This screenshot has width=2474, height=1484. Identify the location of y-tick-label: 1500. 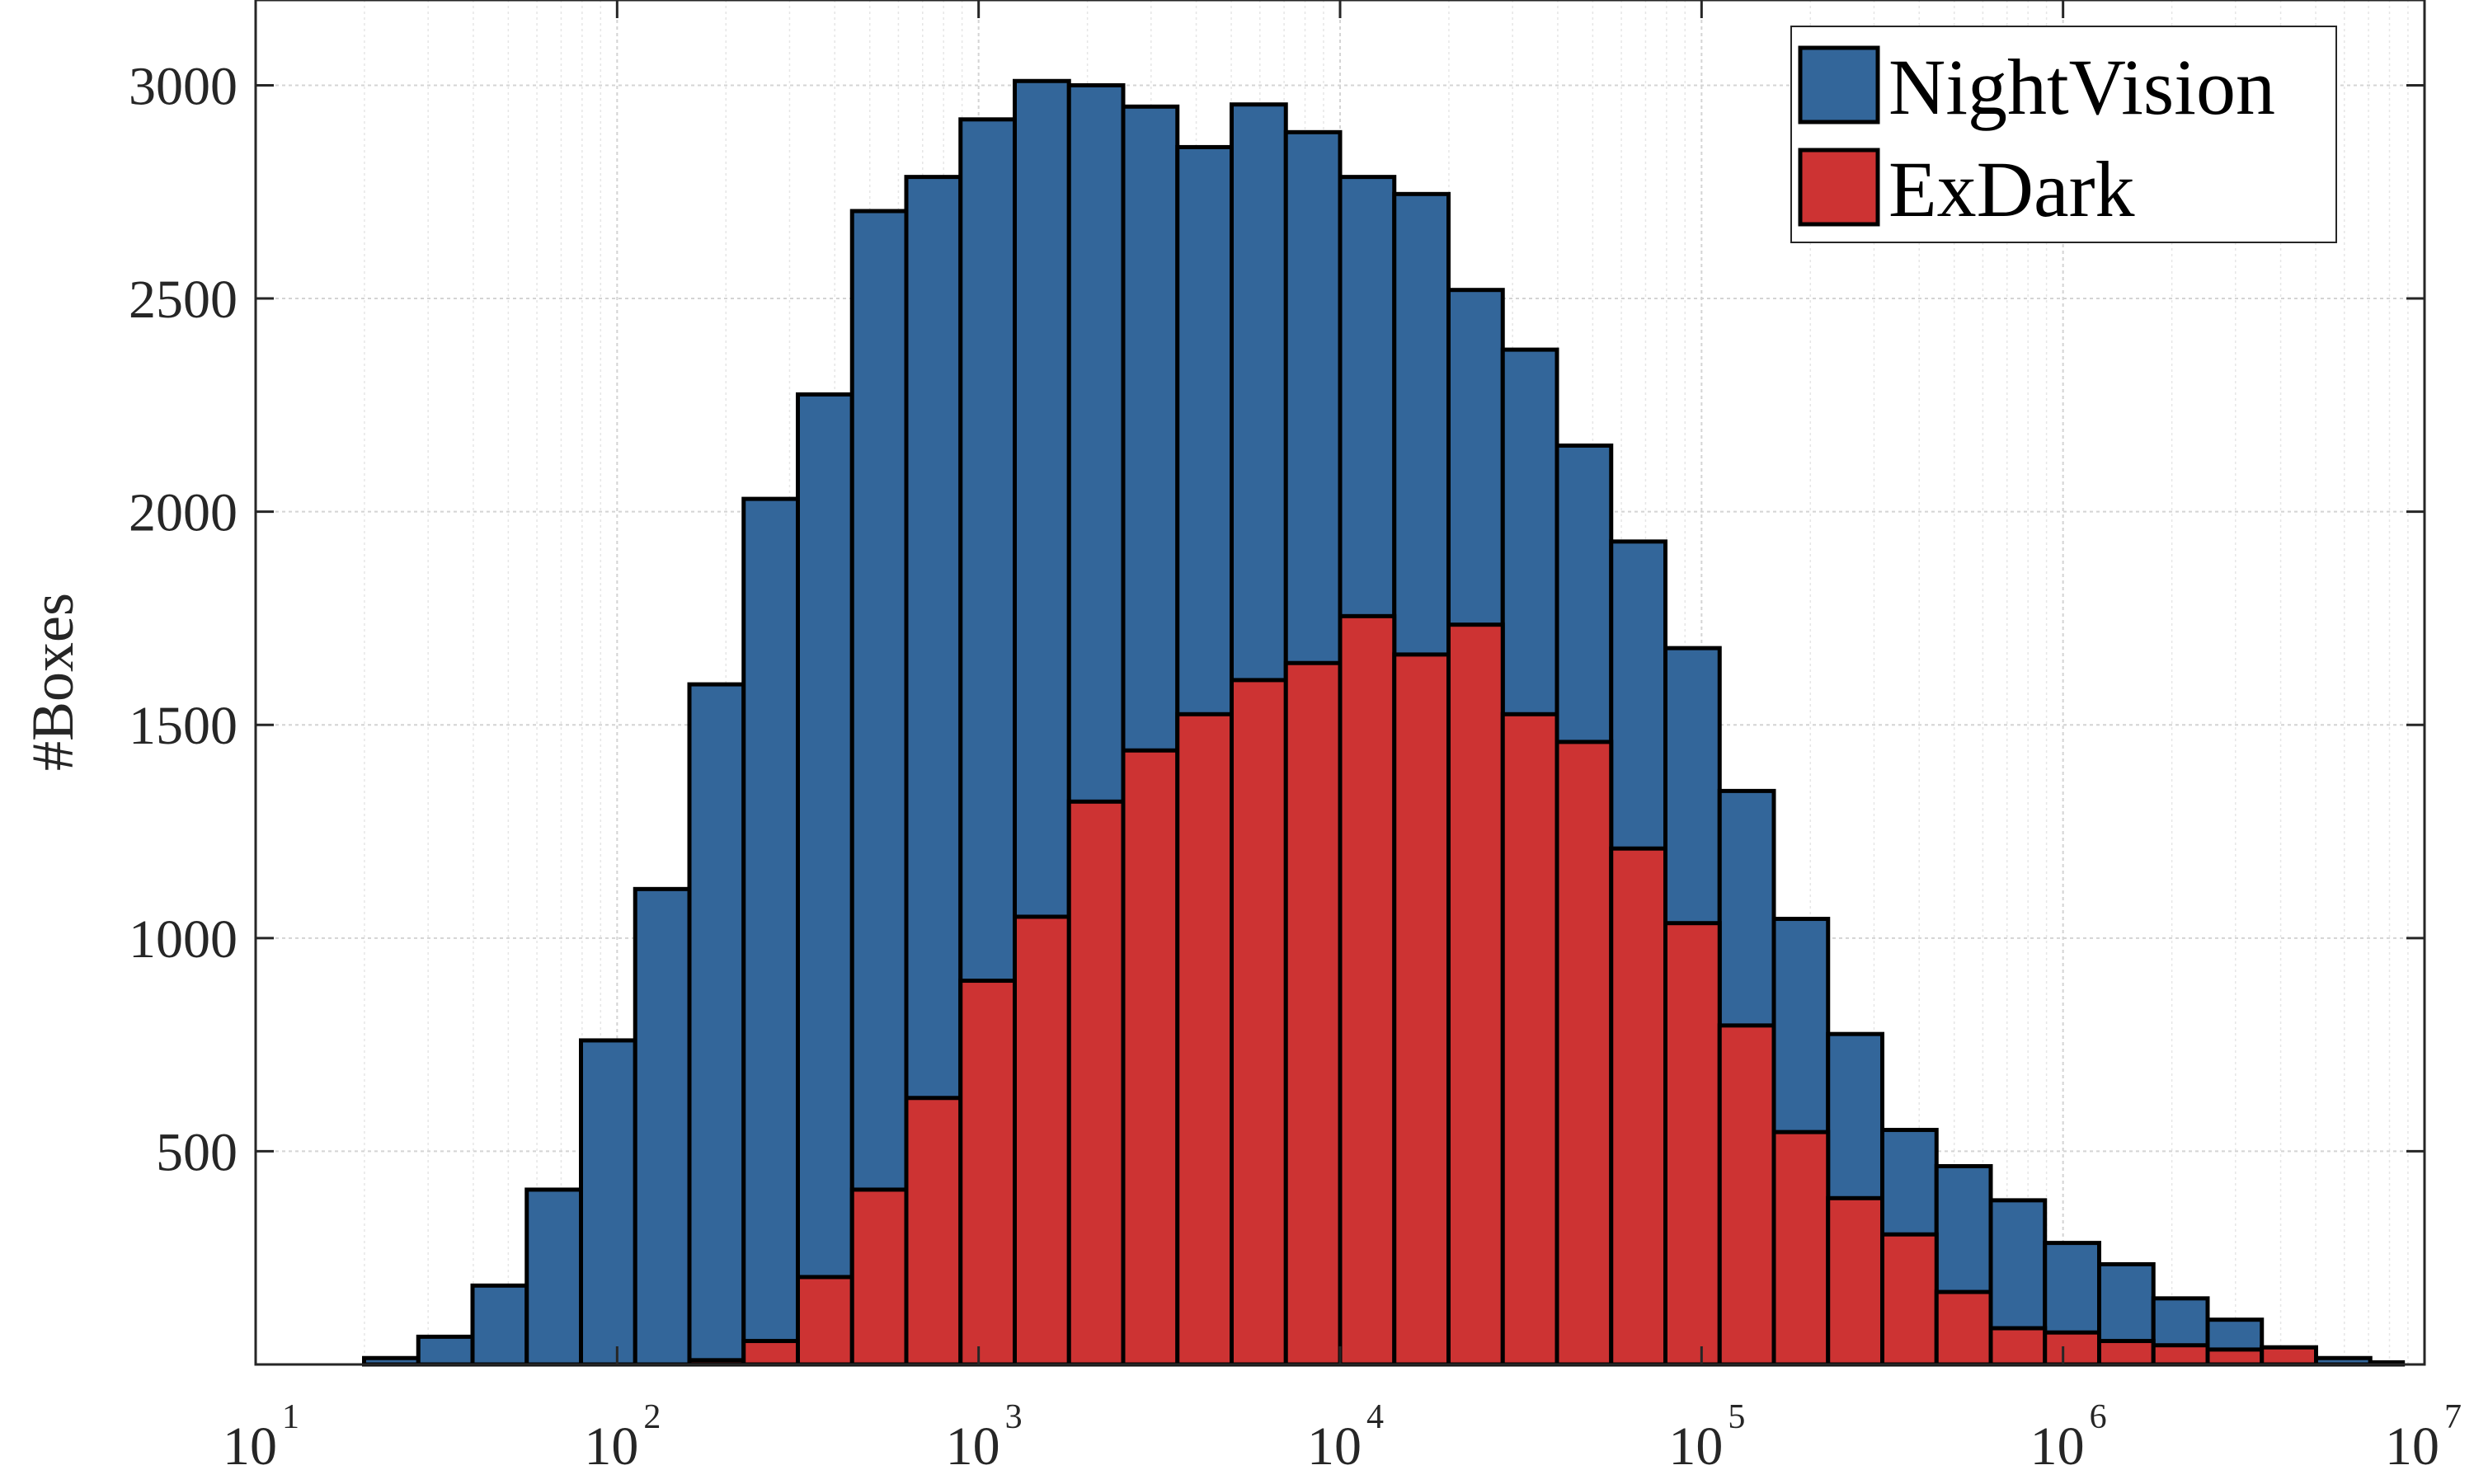
(183, 726).